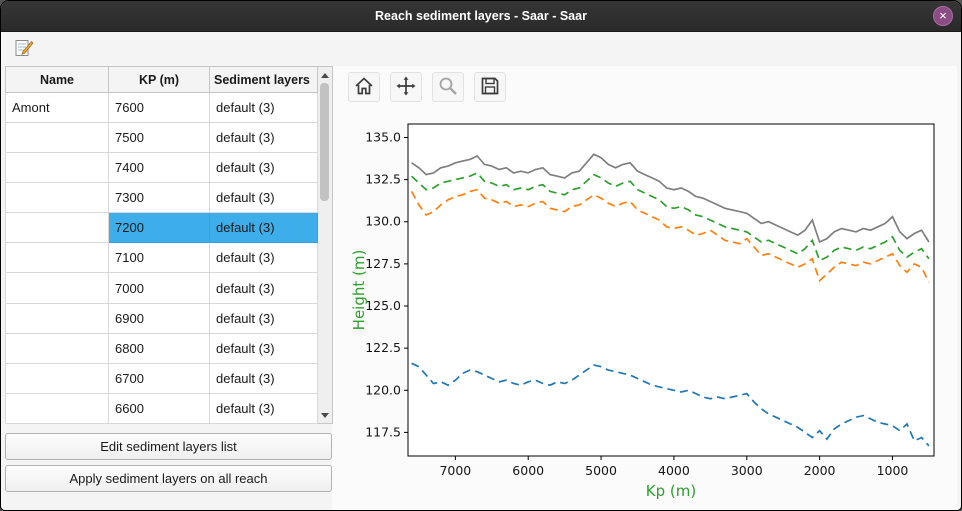 The width and height of the screenshot is (962, 511). I want to click on plot-save-button, so click(490, 87).